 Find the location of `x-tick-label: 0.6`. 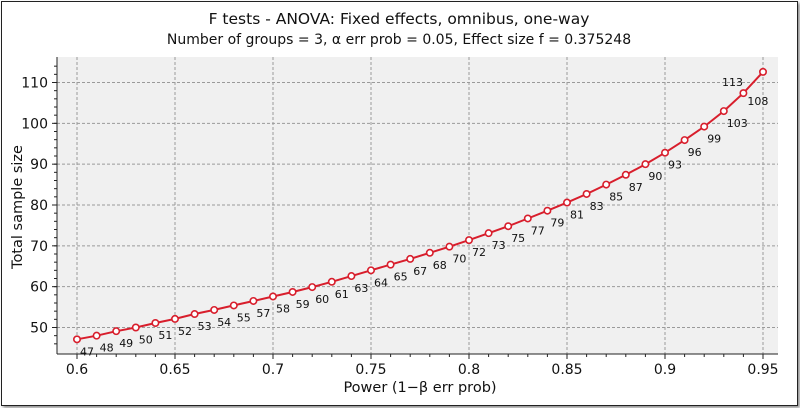

x-tick-label: 0.6 is located at coordinates (77, 370).